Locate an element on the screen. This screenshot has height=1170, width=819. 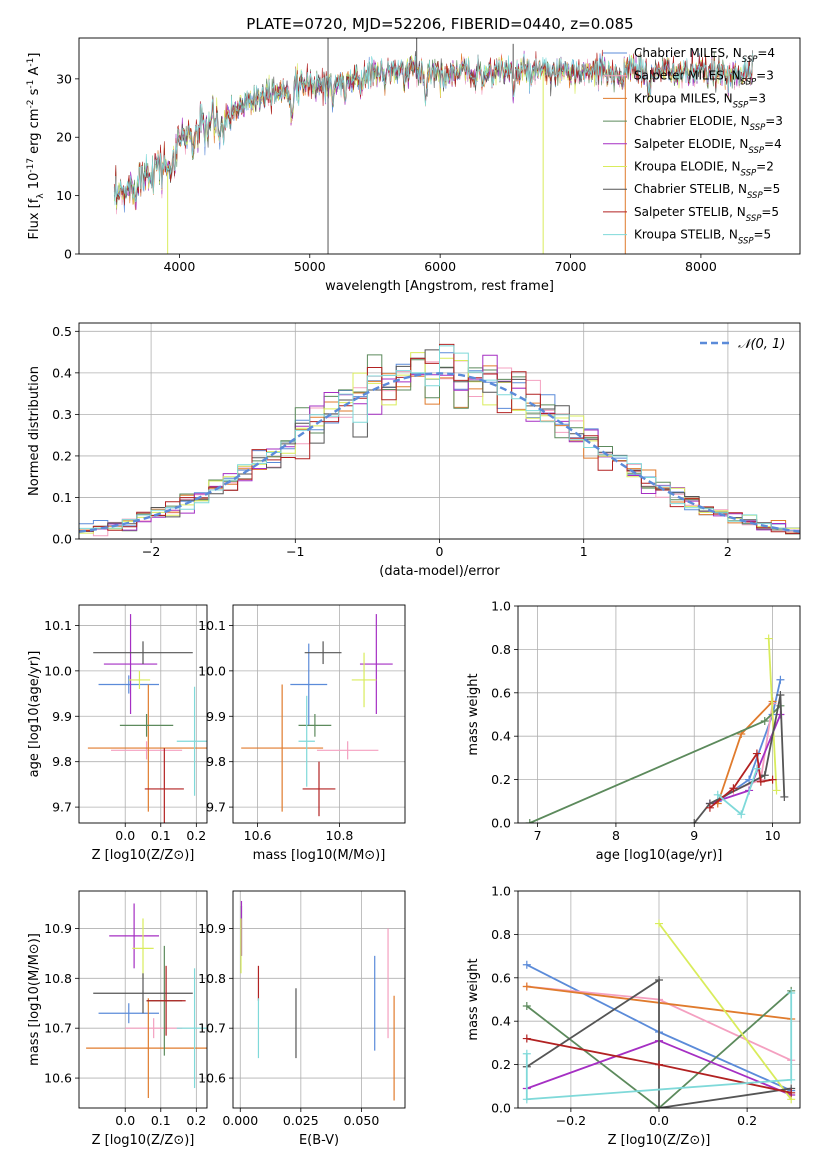
y-axis-label: mass [log10(M/M⊙)] is located at coordinates (34, 999).